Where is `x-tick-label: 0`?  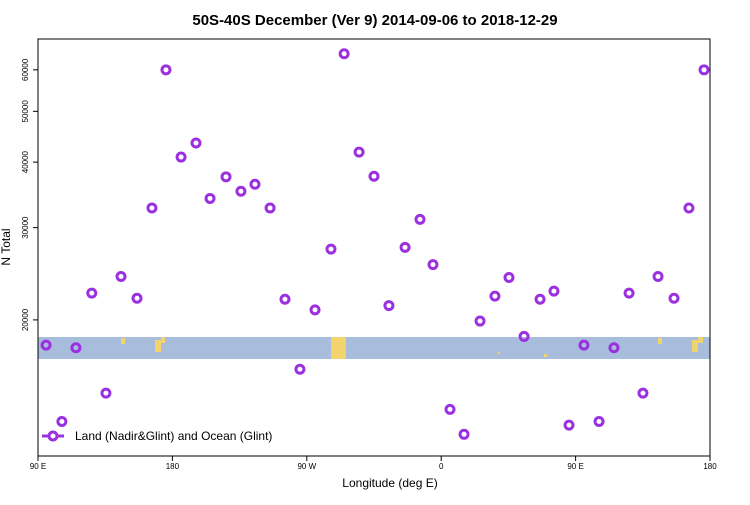
x-tick-label: 0 is located at coordinates (441, 466).